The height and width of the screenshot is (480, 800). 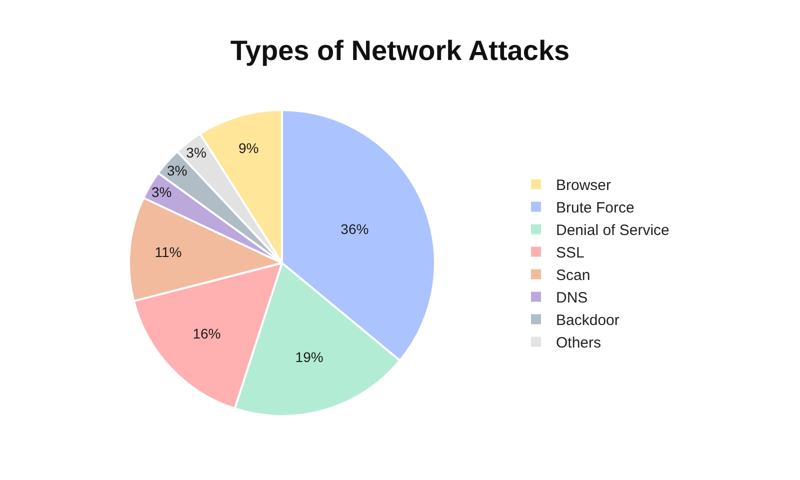 What do you see at coordinates (572, 298) in the screenshot?
I see `legend-label: DNS` at bounding box center [572, 298].